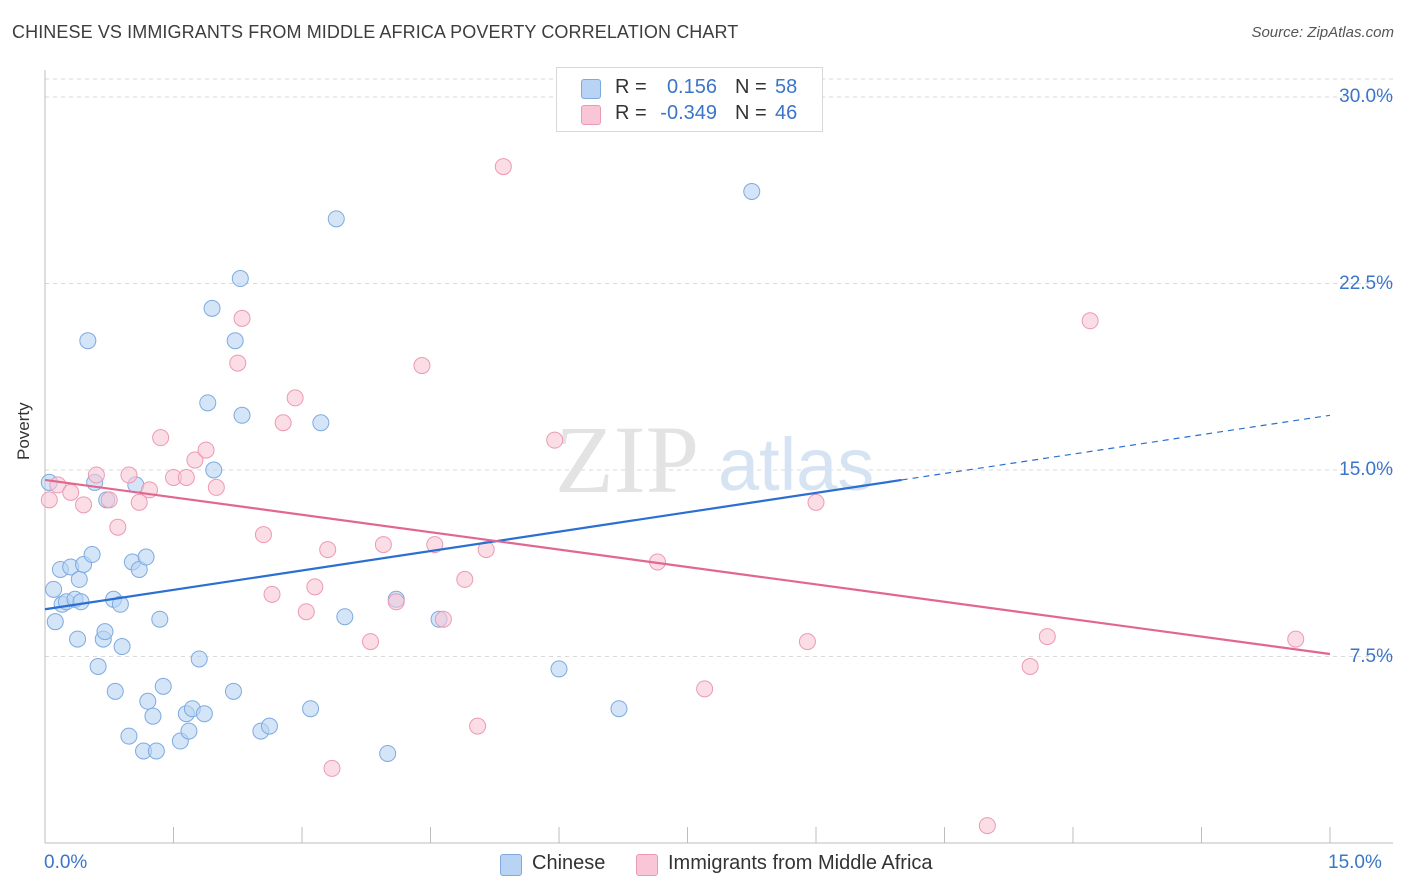  I want to click on y-tick-label: 22.5%, so click(1366, 283).